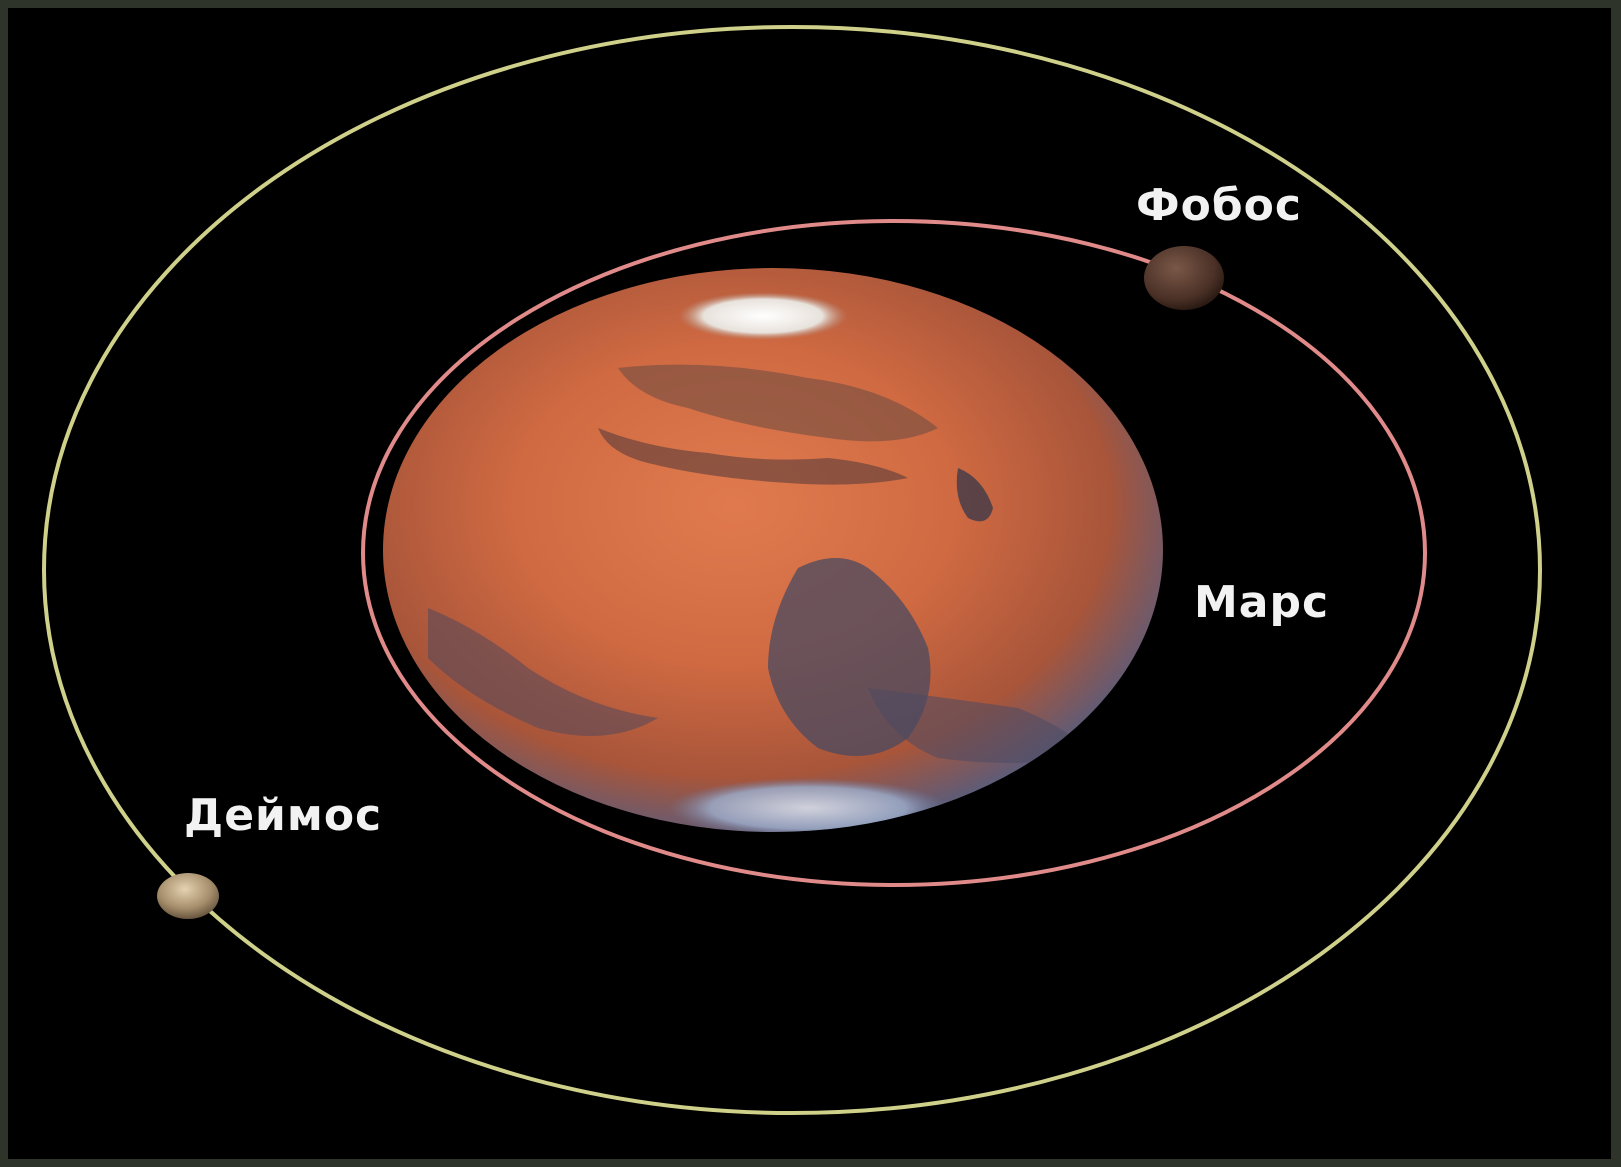 The height and width of the screenshot is (1167, 1621). What do you see at coordinates (1261, 602) in the screenshot?
I see `mars-label: Марс` at bounding box center [1261, 602].